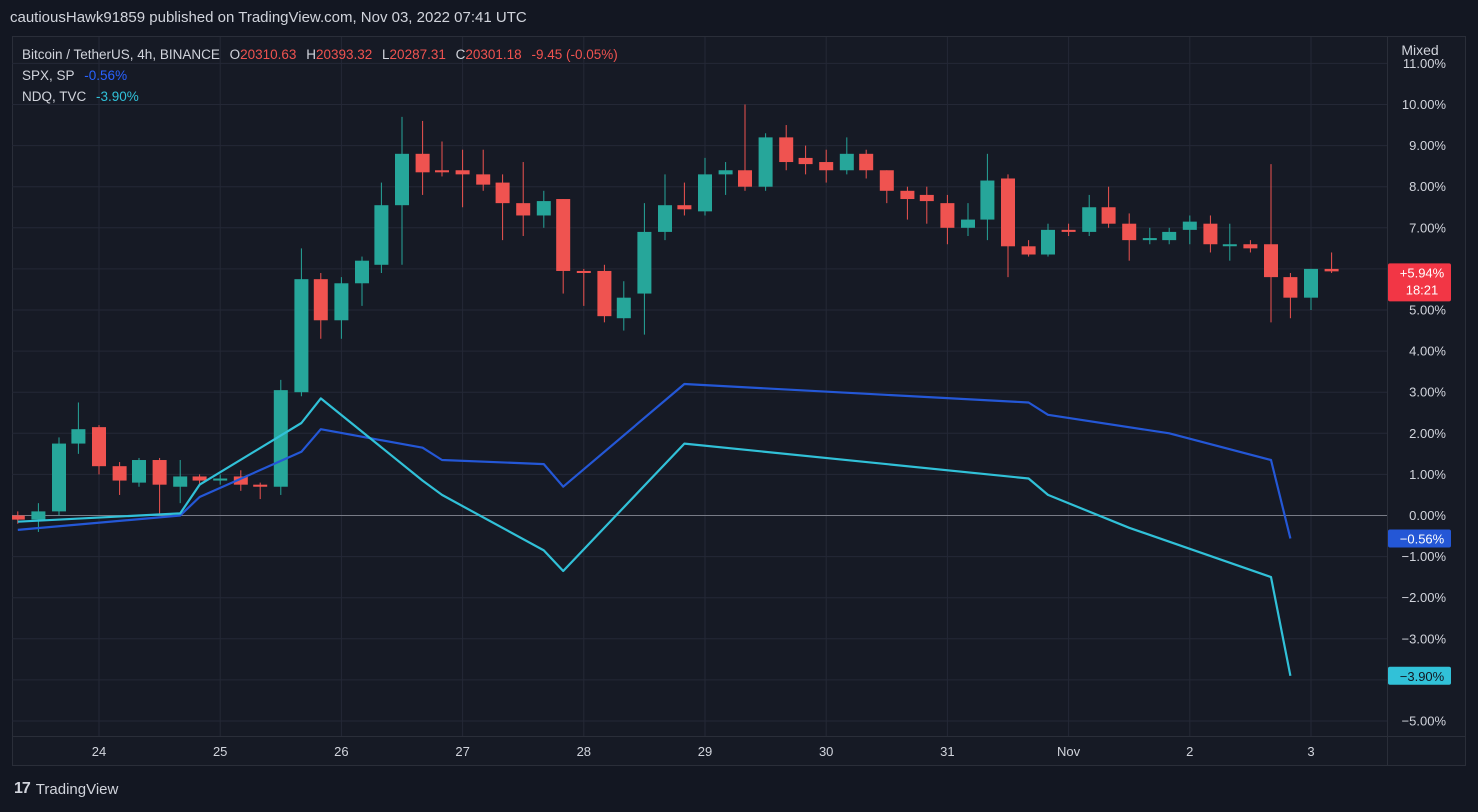 This screenshot has height=812, width=1478. What do you see at coordinates (1422, 289) in the screenshot?
I see `btc-price-badge-text: 18:21` at bounding box center [1422, 289].